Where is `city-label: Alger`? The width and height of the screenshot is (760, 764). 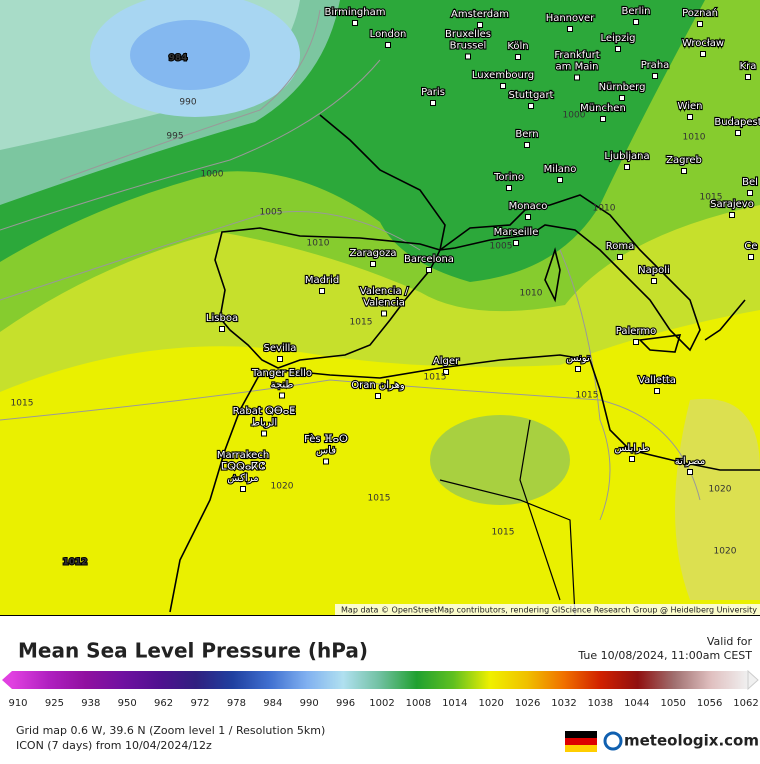
city-label: Alger is located at coordinates (446, 361).